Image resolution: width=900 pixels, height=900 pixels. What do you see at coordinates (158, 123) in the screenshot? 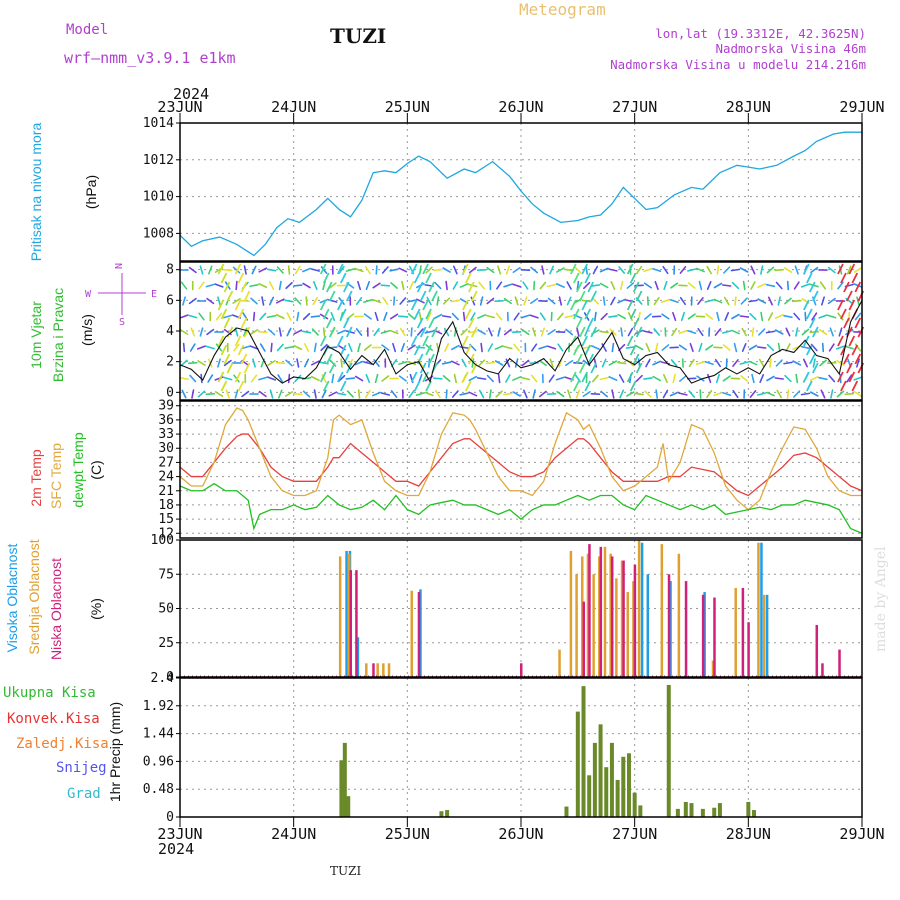
I see `y-tick-label: 1014` at bounding box center [158, 123].